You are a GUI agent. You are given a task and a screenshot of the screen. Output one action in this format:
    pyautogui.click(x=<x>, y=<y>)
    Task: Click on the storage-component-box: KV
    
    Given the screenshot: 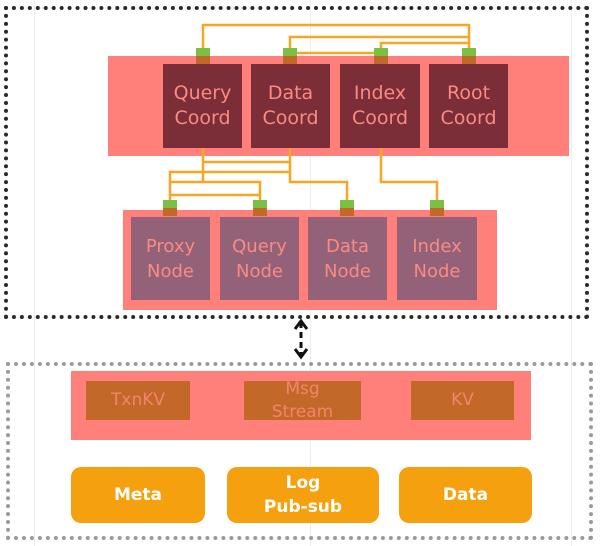 What is the action you would take?
    pyautogui.click(x=462, y=400)
    